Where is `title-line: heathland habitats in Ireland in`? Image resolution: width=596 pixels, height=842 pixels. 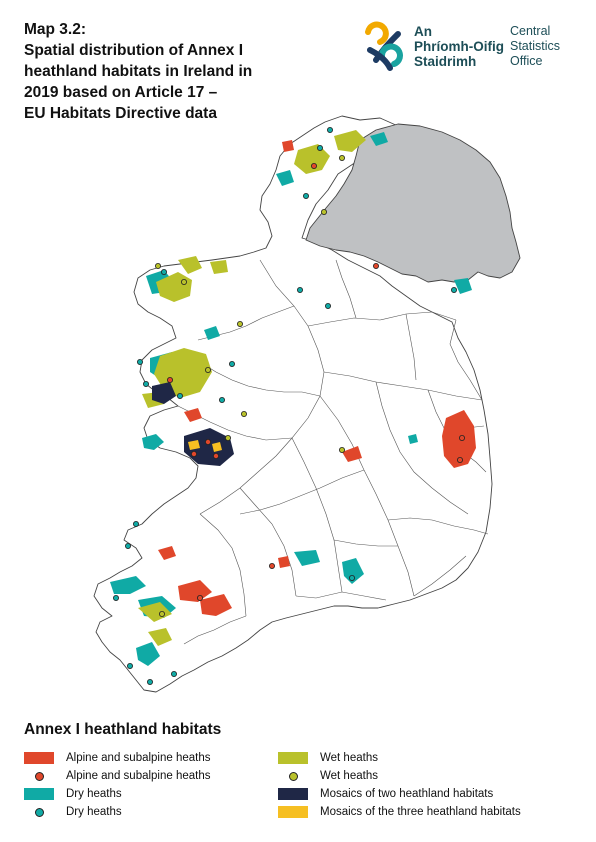 title-line: heathland habitats in Ireland in is located at coordinates (138, 71).